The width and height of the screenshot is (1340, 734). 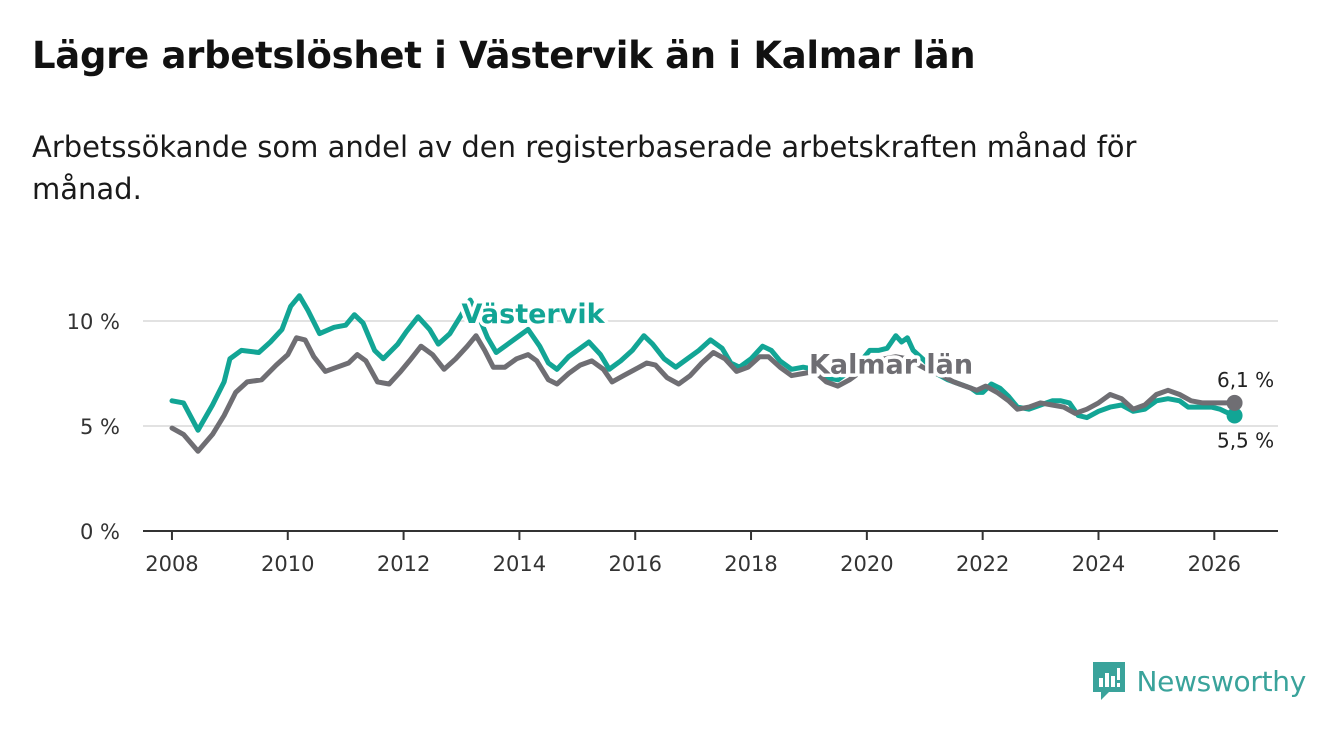 I want to click on end-point-vastervik, so click(x=1234, y=415).